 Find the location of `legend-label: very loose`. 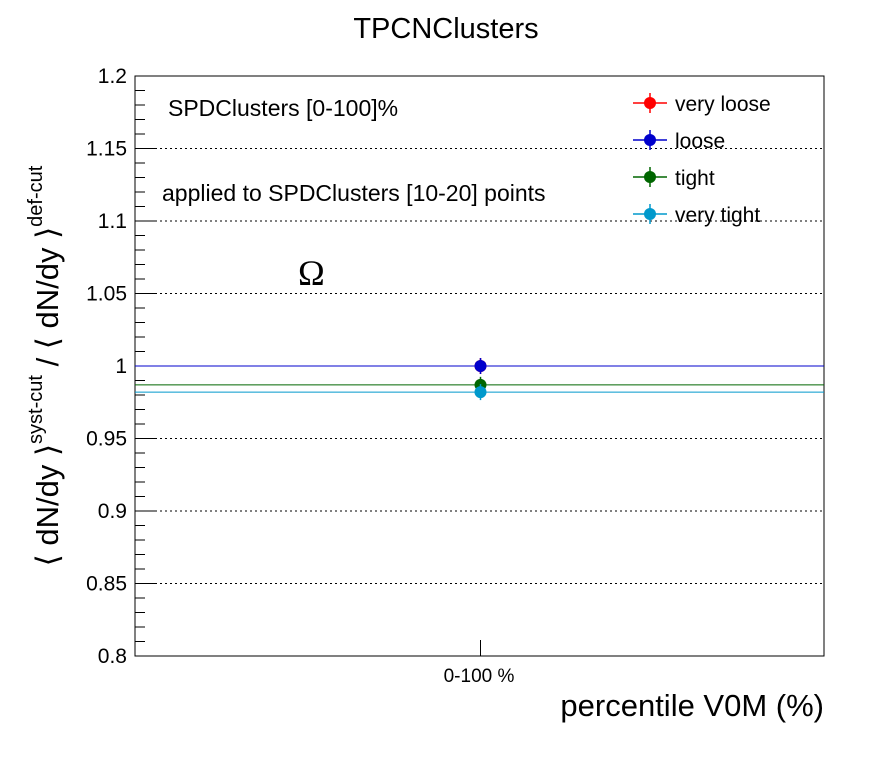

legend-label: very loose is located at coordinates (723, 104).